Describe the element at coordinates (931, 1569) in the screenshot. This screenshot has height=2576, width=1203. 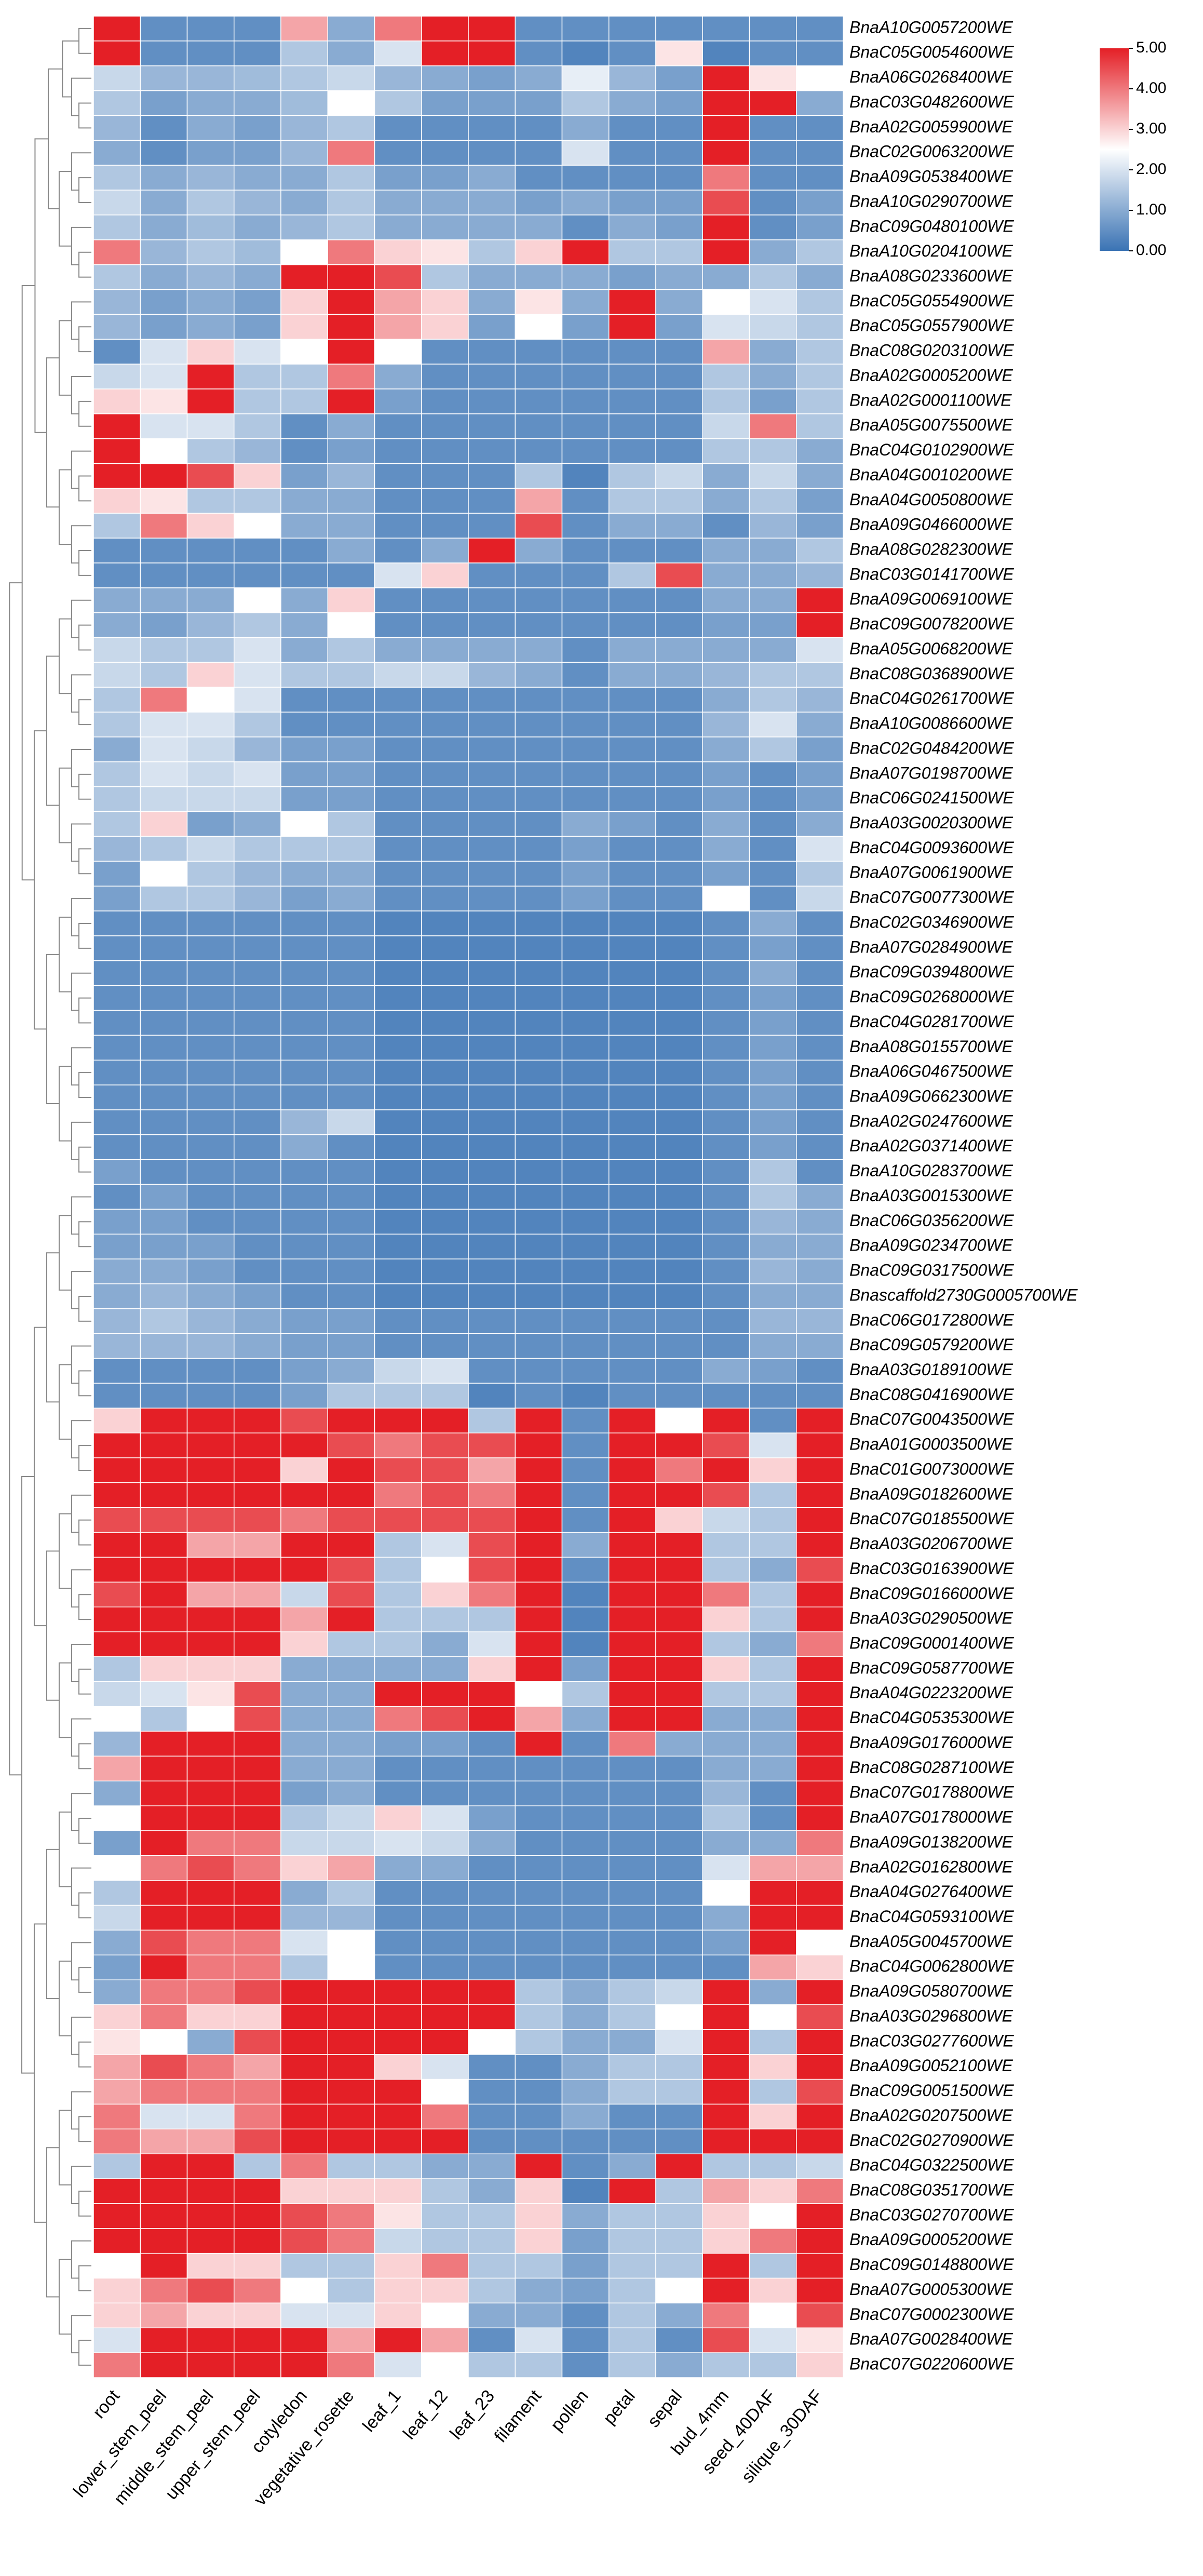
I see `row-label: BnaC03G0163900WE` at that location.